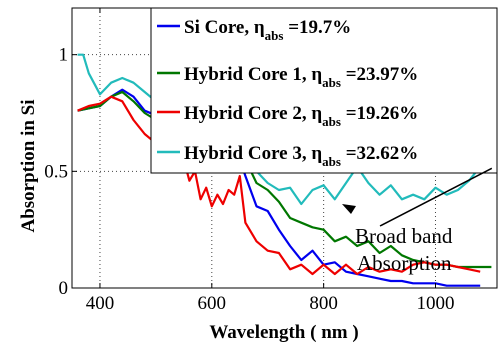  What do you see at coordinates (270, 303) in the screenshot?
I see `x-tick-labels: 400 600 800 1000` at bounding box center [270, 303].